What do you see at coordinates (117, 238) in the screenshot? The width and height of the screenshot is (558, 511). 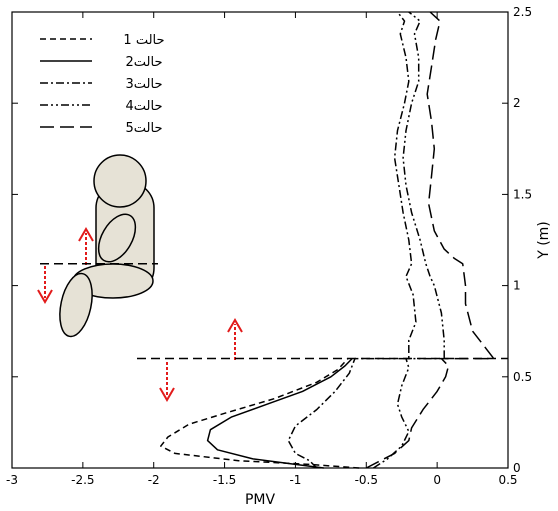 I see `person-arm` at bounding box center [117, 238].